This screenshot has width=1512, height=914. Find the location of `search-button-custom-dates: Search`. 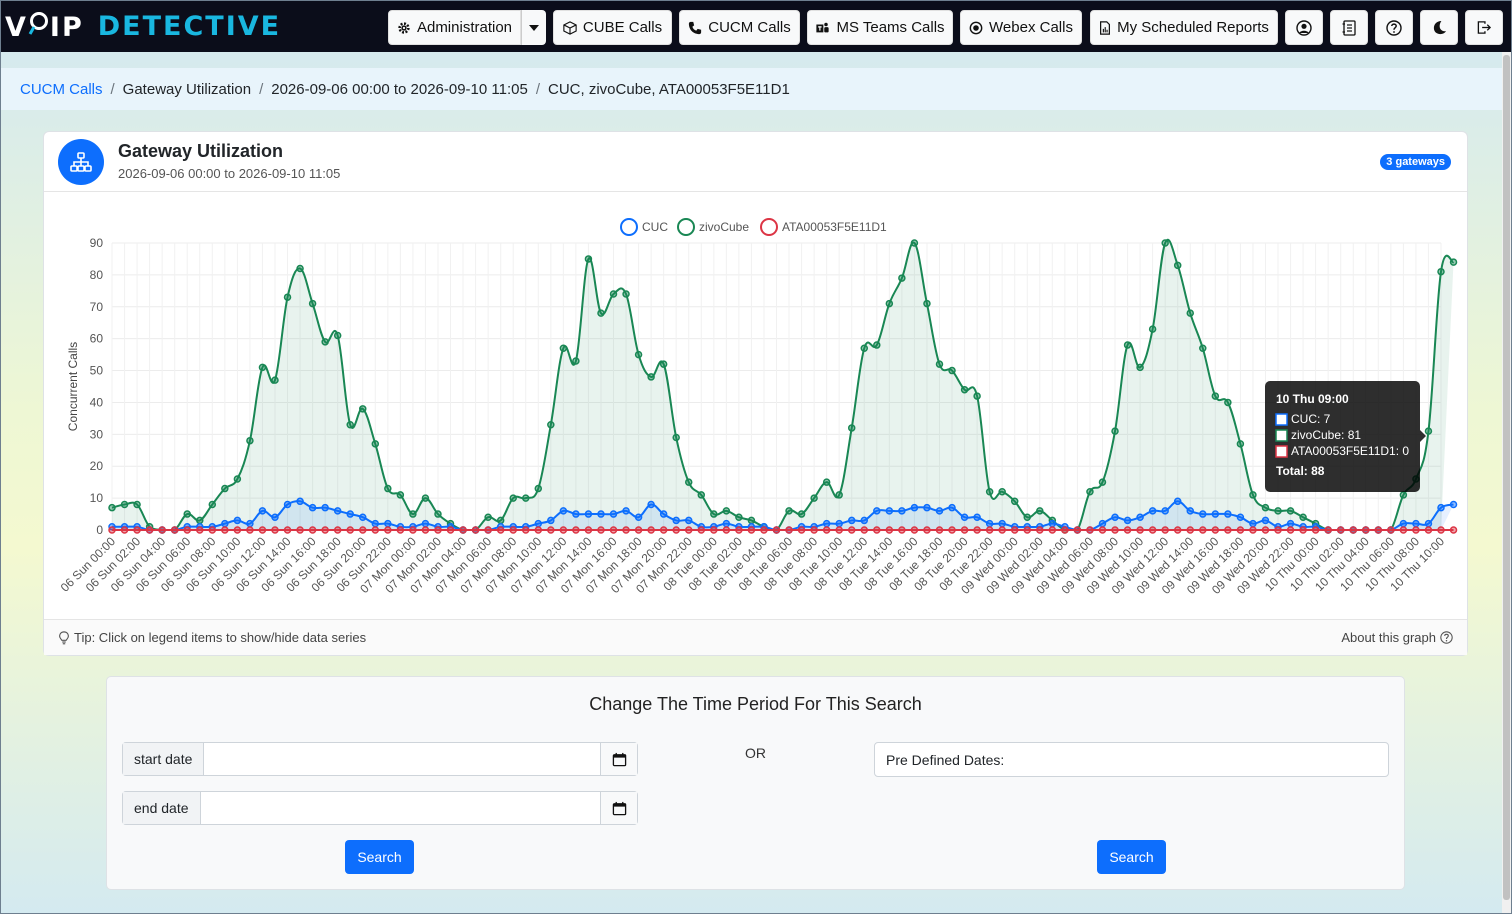

search-button-custom-dates: Search is located at coordinates (379, 857).